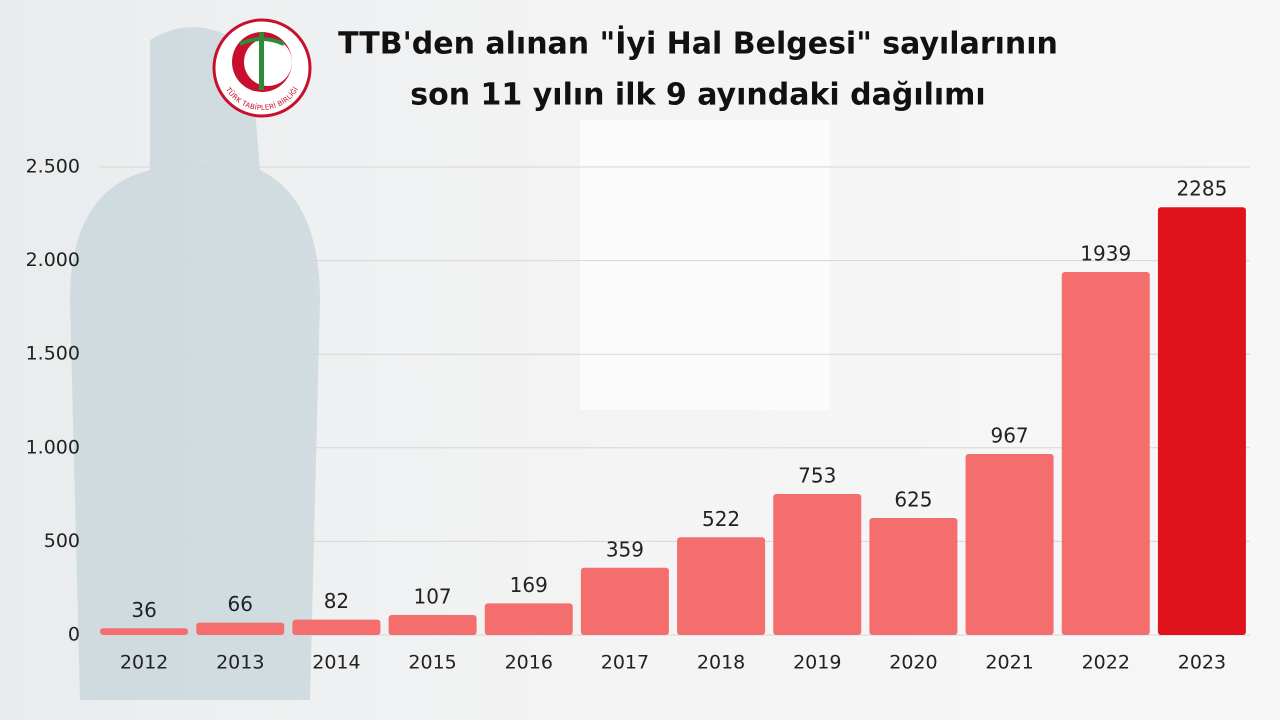 This screenshot has height=724, width=1280. I want to click on x-tick-label: 2013, so click(240, 663).